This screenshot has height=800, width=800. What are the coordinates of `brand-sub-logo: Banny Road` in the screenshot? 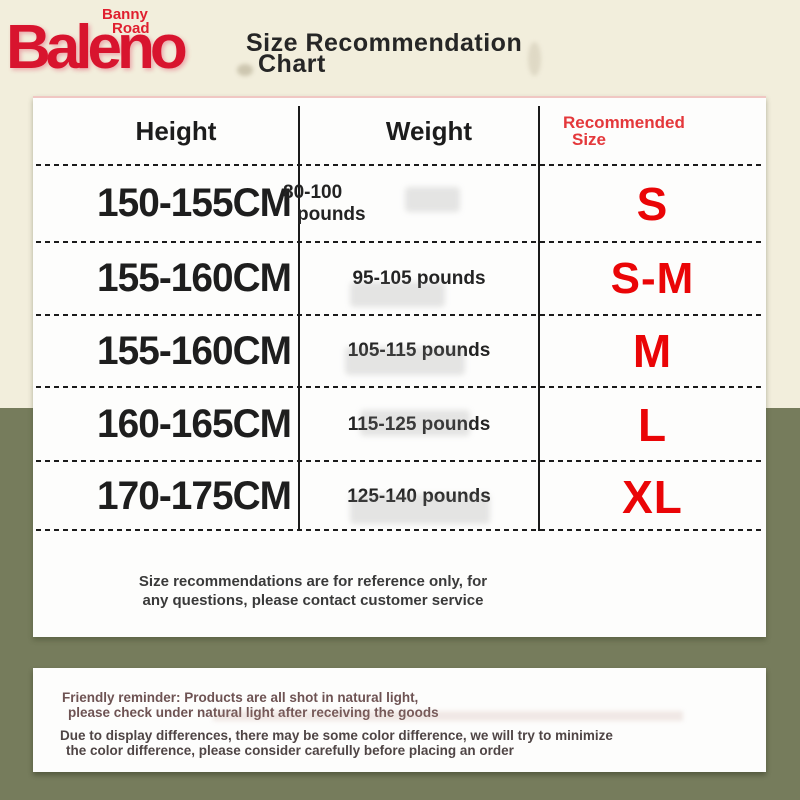 It's located at (126, 21).